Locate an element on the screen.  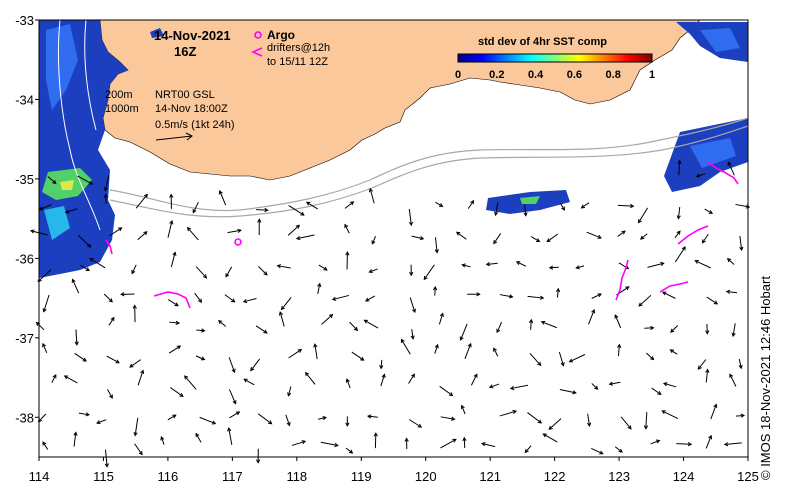
argo-legend-icon is located at coordinates (258, 35).